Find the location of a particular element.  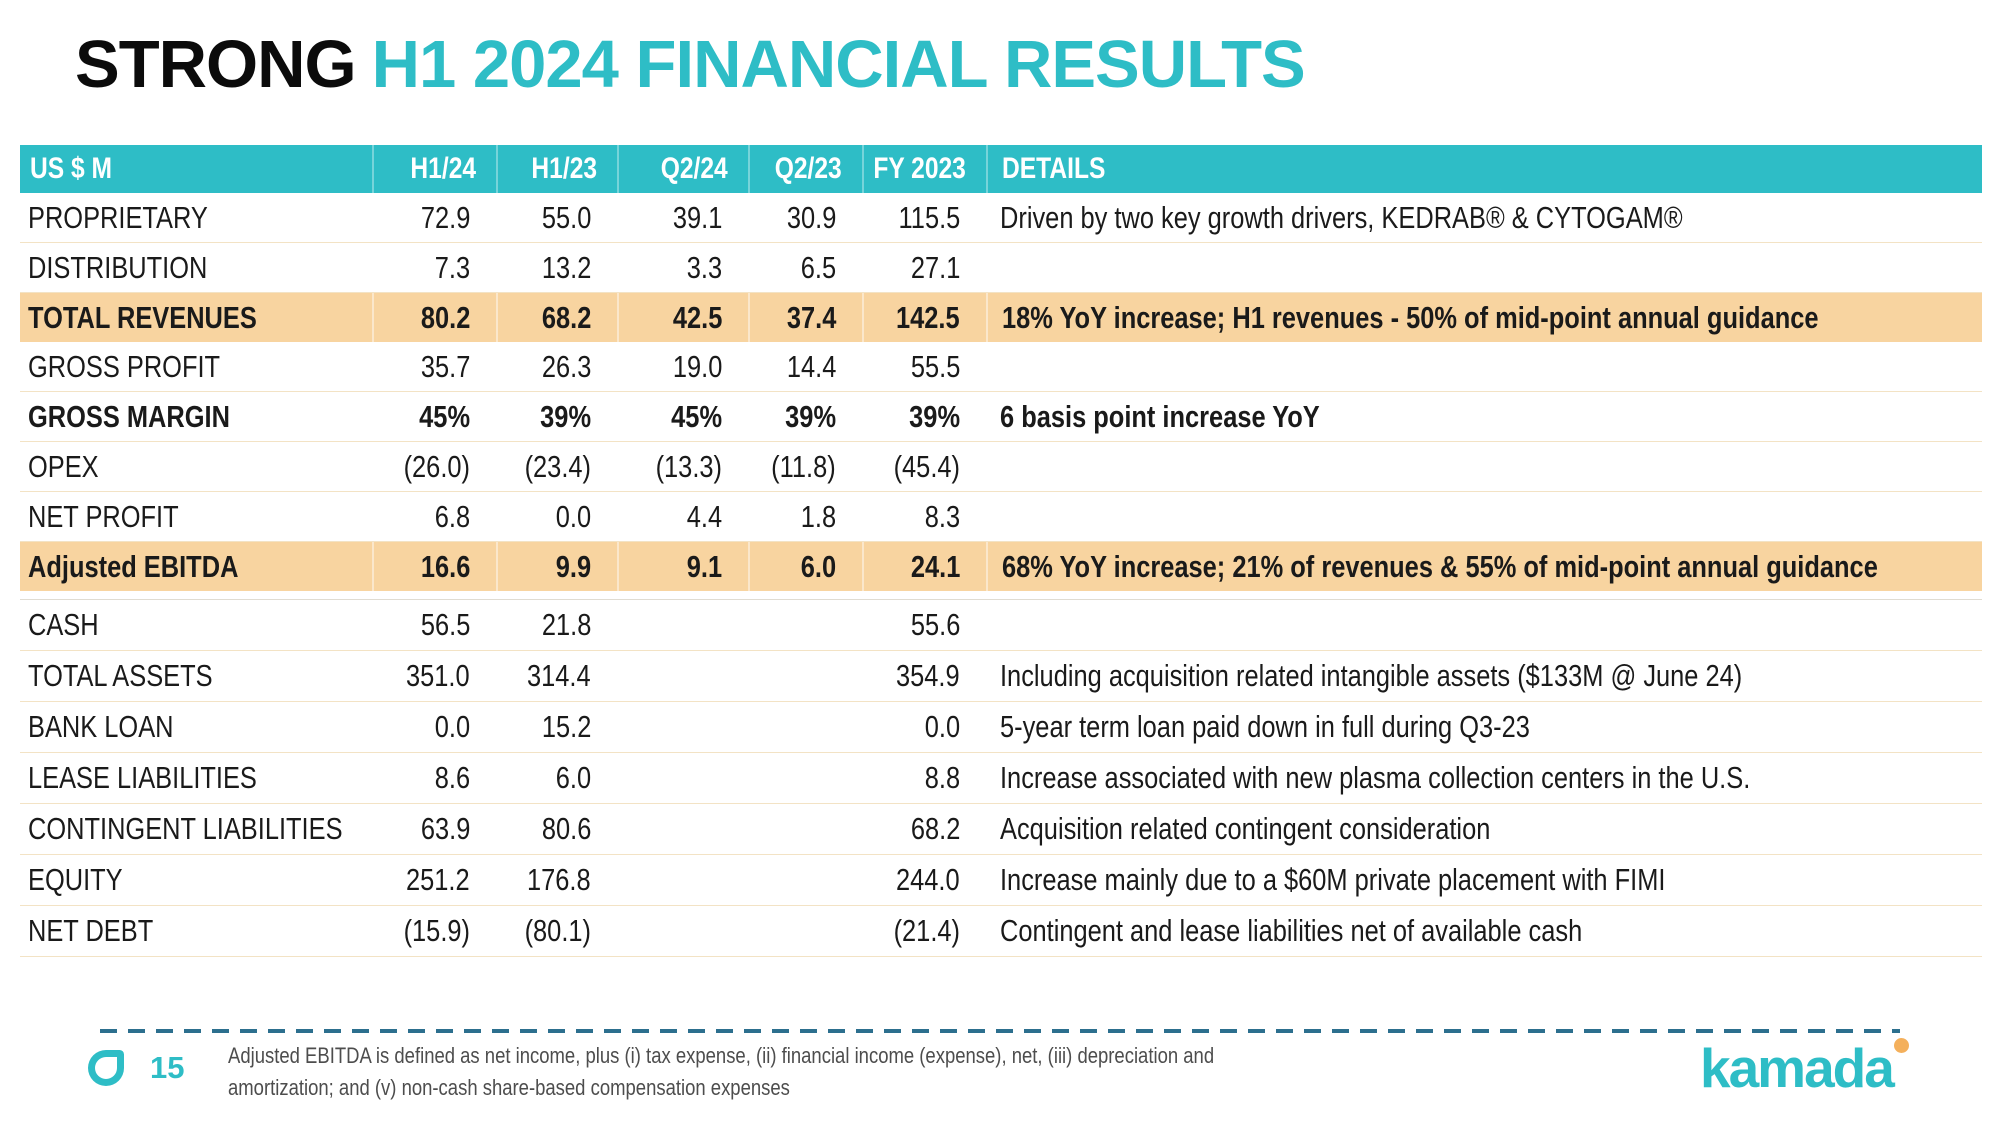

cell-h1-23: 6.0 is located at coordinates (573, 777).